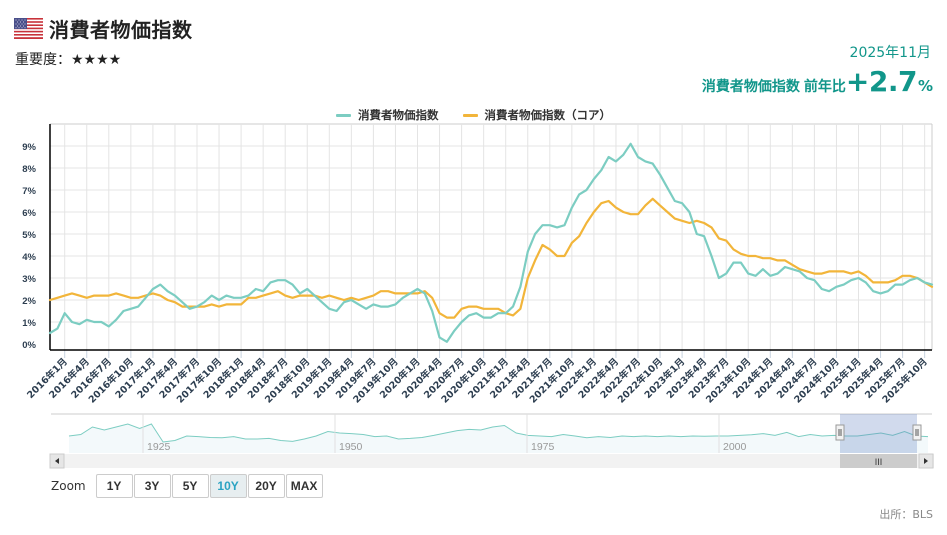  What do you see at coordinates (29, 323) in the screenshot?
I see `svg-text: 1%` at bounding box center [29, 323].